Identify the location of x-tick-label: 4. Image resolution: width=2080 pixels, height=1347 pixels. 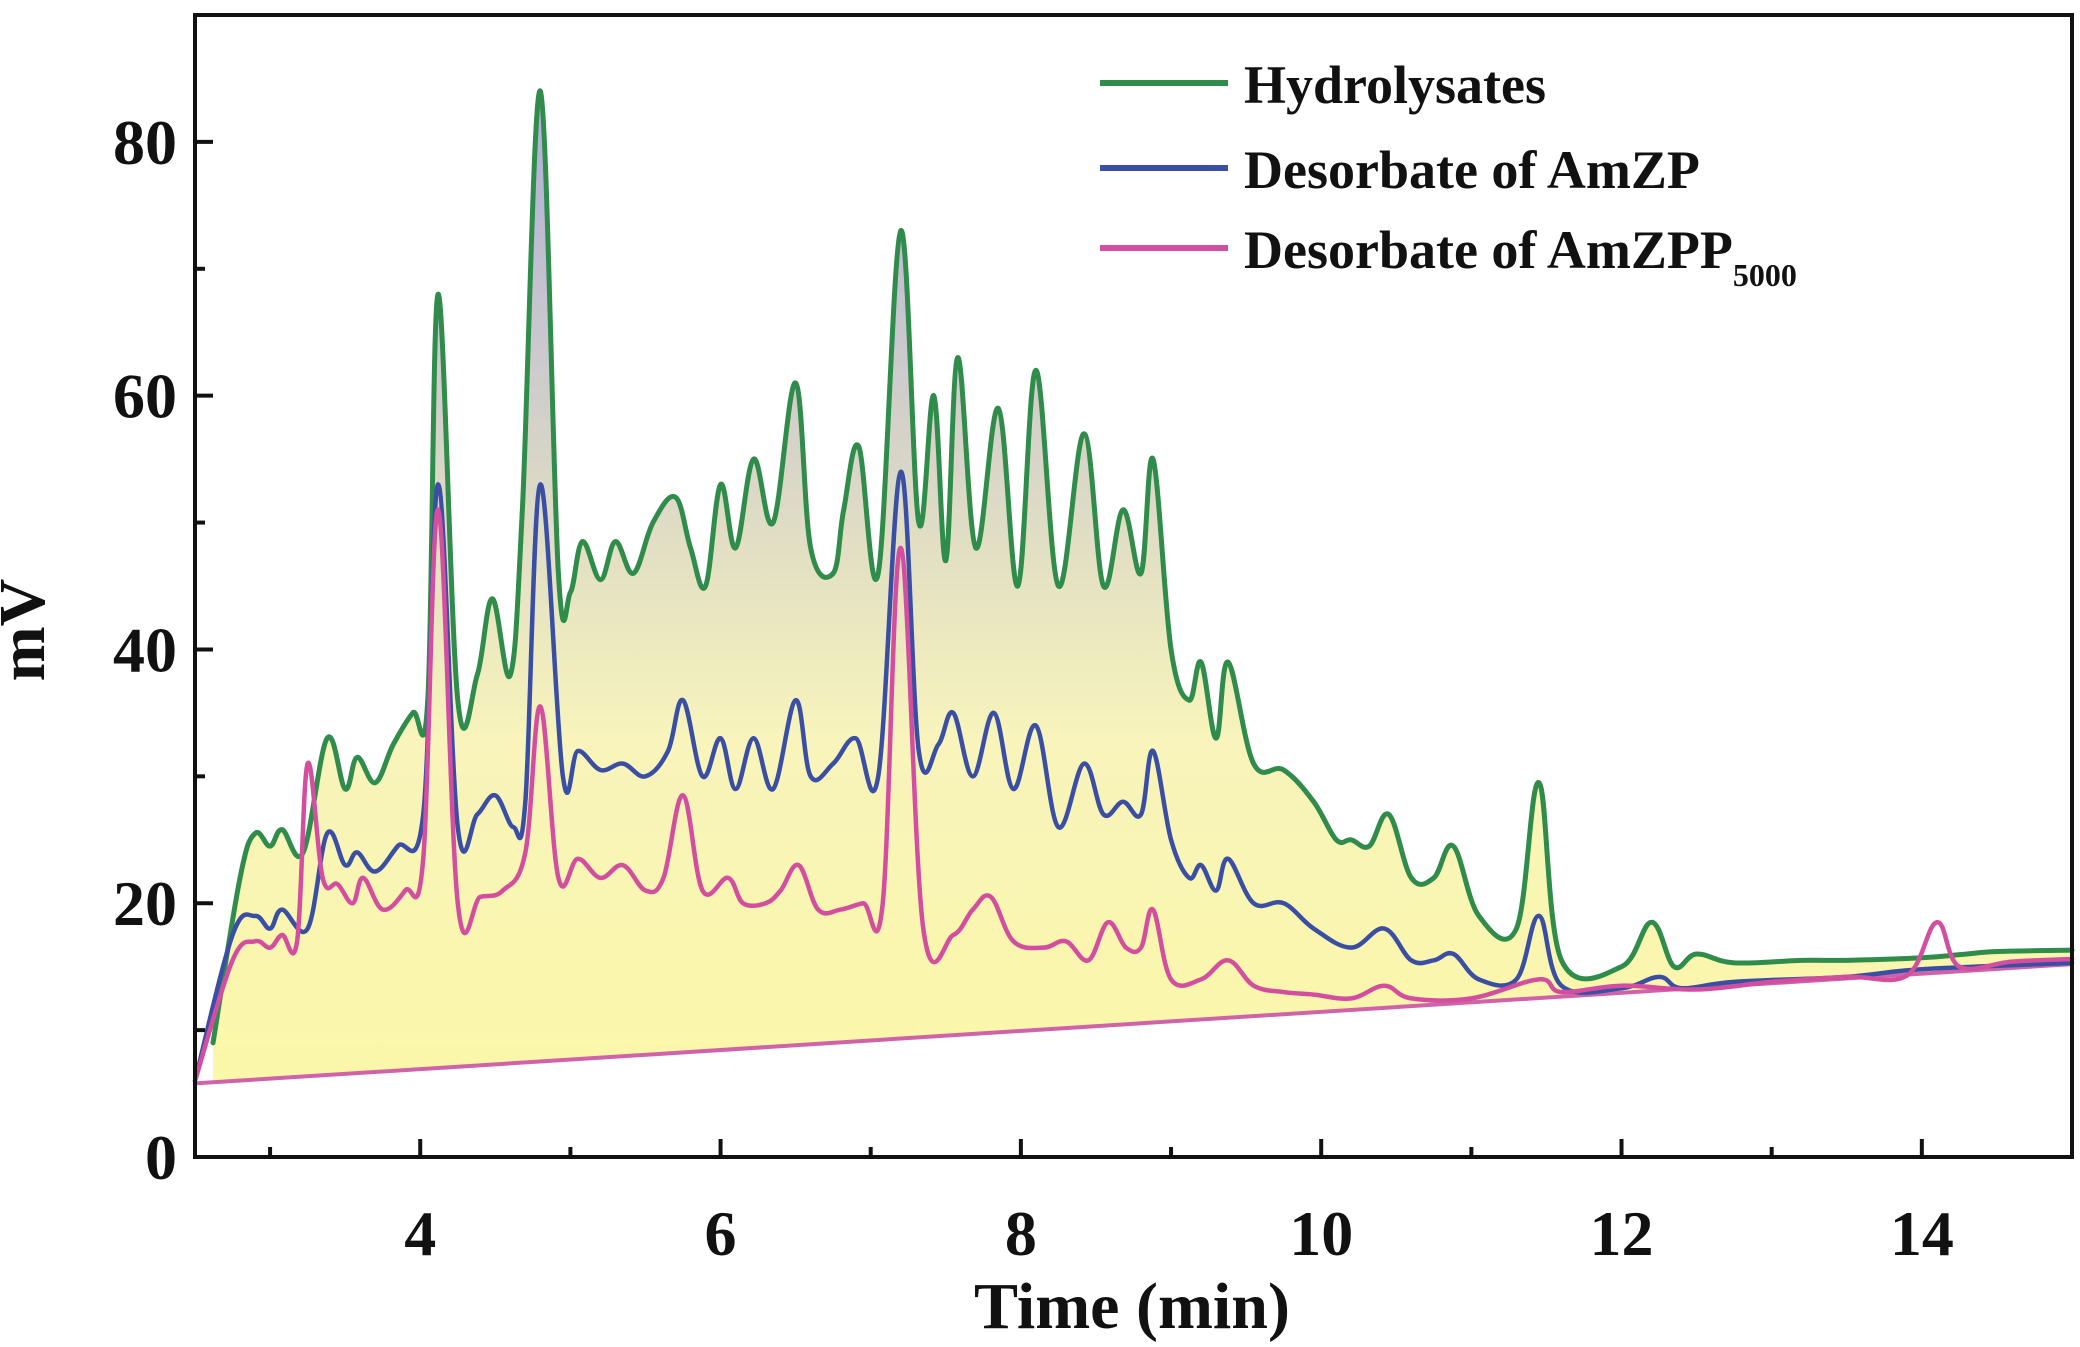
(420, 1233).